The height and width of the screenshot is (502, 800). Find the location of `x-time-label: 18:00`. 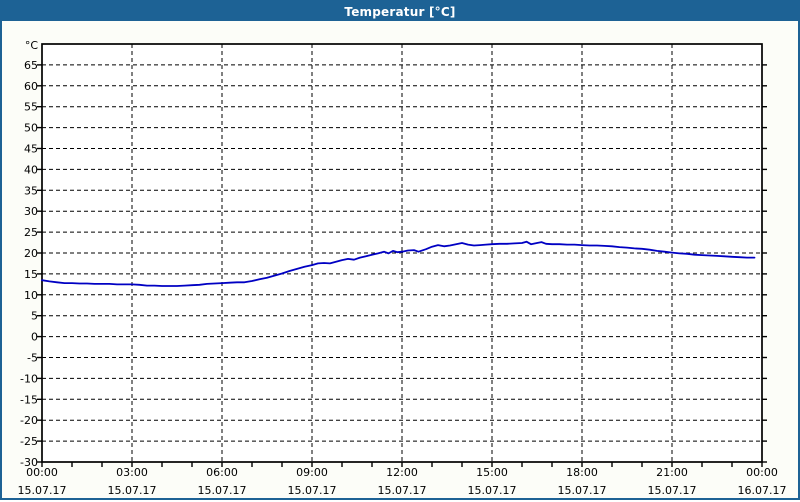

x-time-label: 18:00 is located at coordinates (582, 472).